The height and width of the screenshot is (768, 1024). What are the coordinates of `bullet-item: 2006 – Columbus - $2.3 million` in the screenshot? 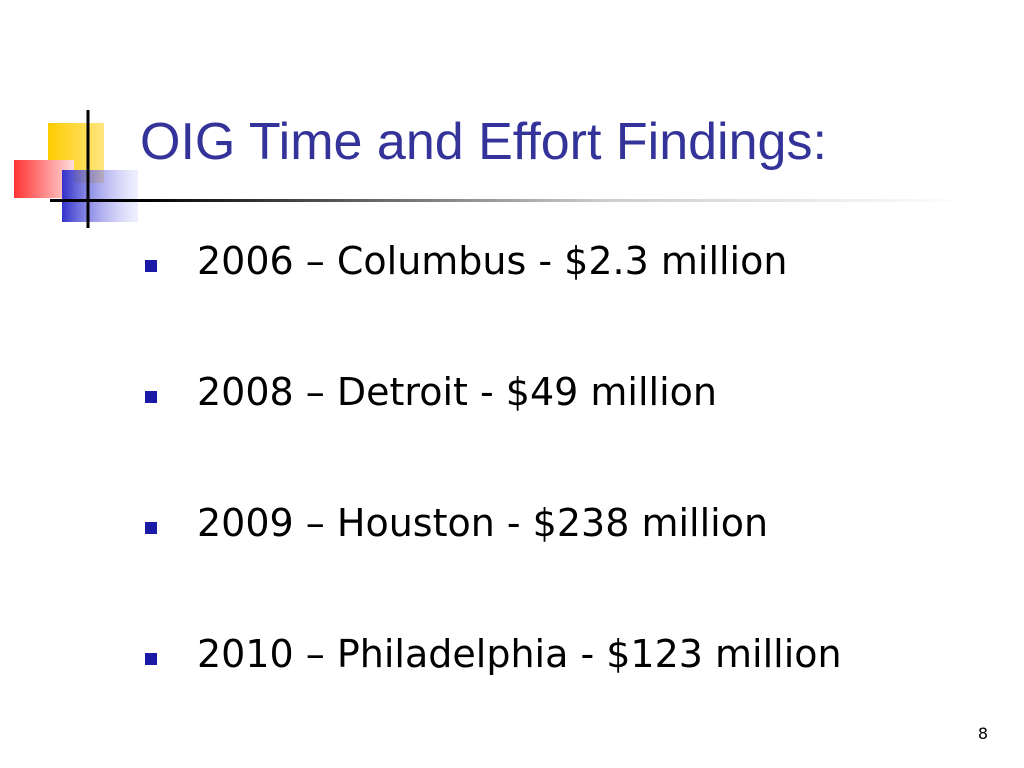 It's located at (493, 303).